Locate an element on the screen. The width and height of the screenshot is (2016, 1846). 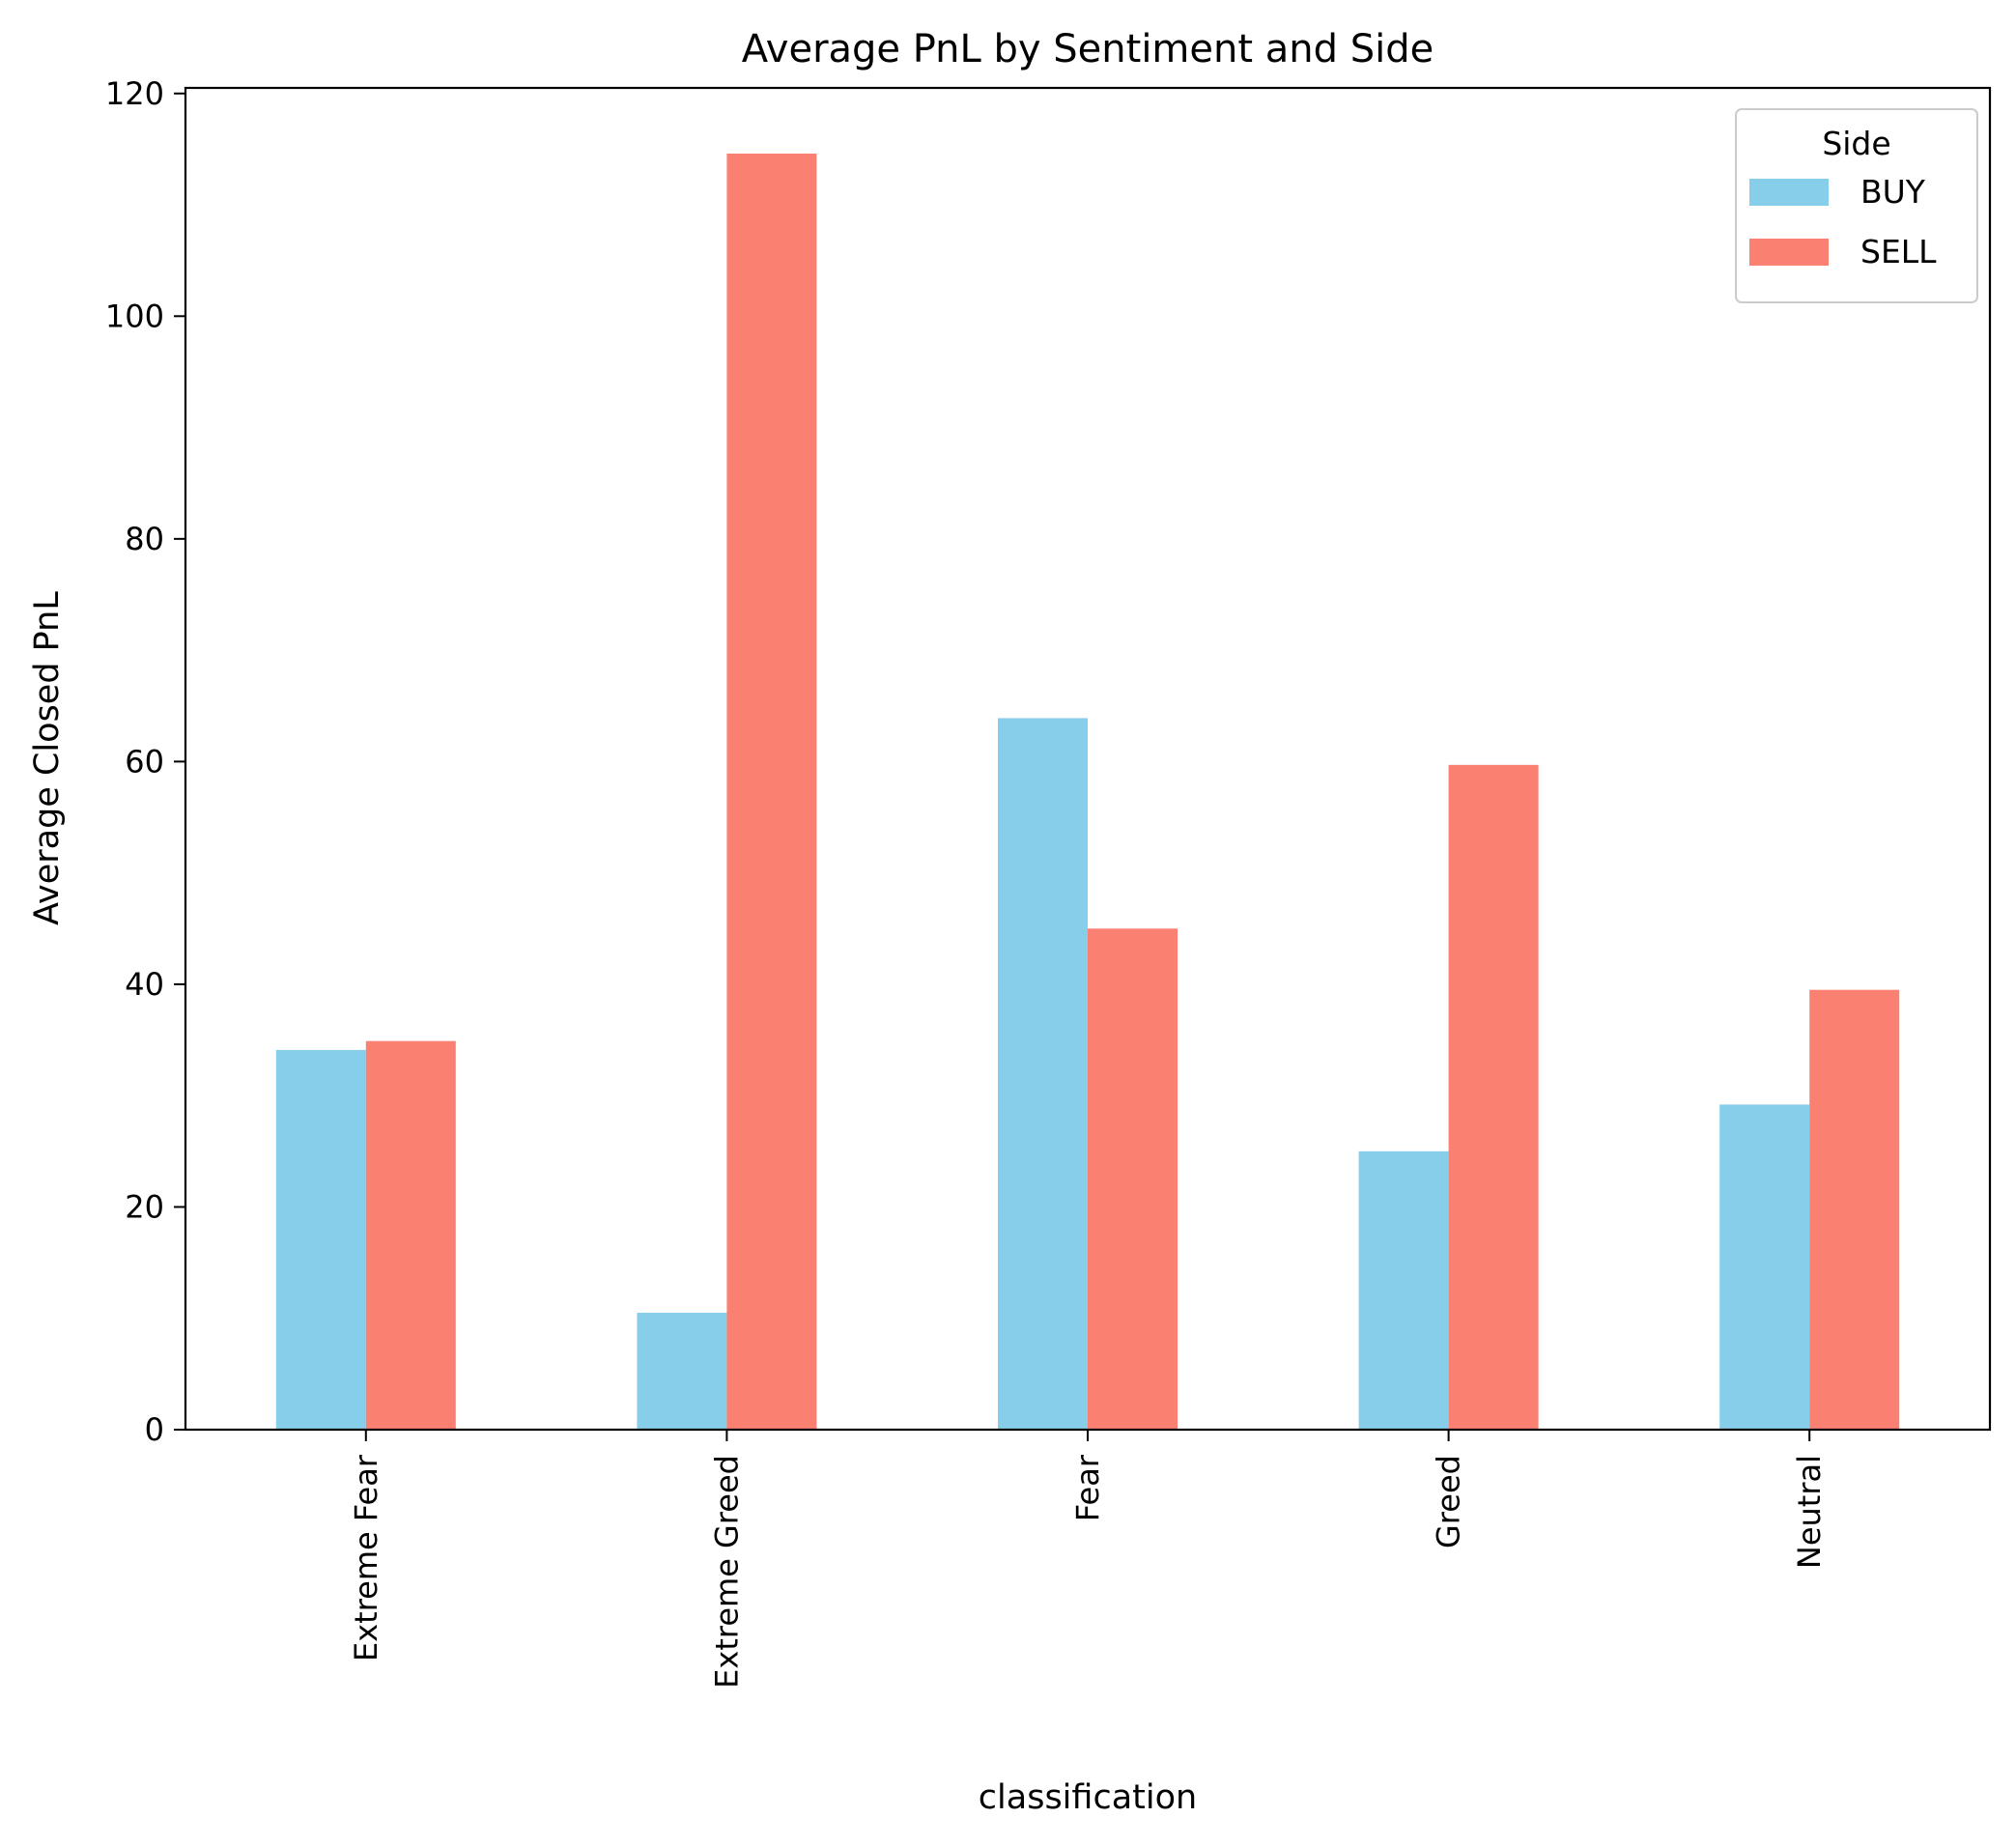
y-tick-label: 120 is located at coordinates (134, 93).